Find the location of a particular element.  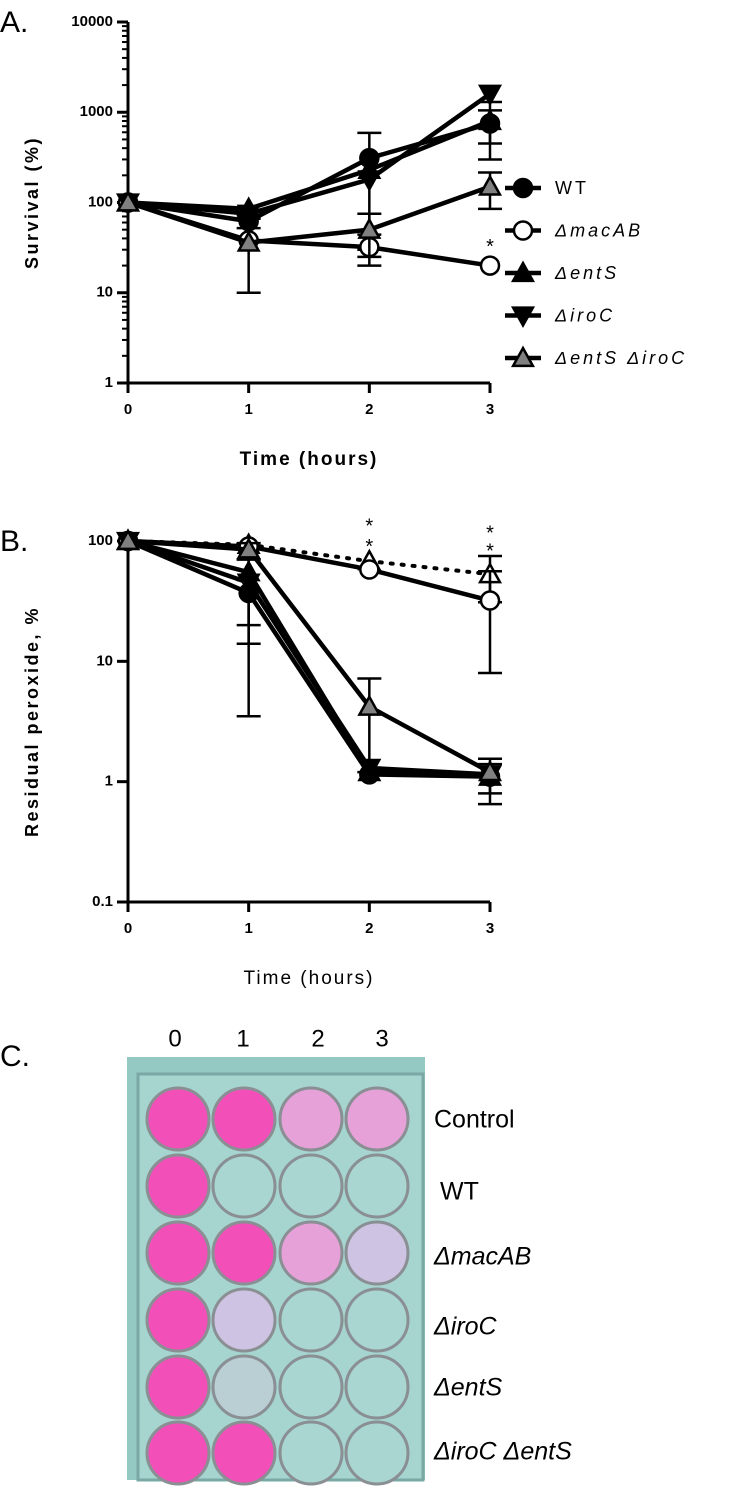

panel-label: B. is located at coordinates (14, 541).